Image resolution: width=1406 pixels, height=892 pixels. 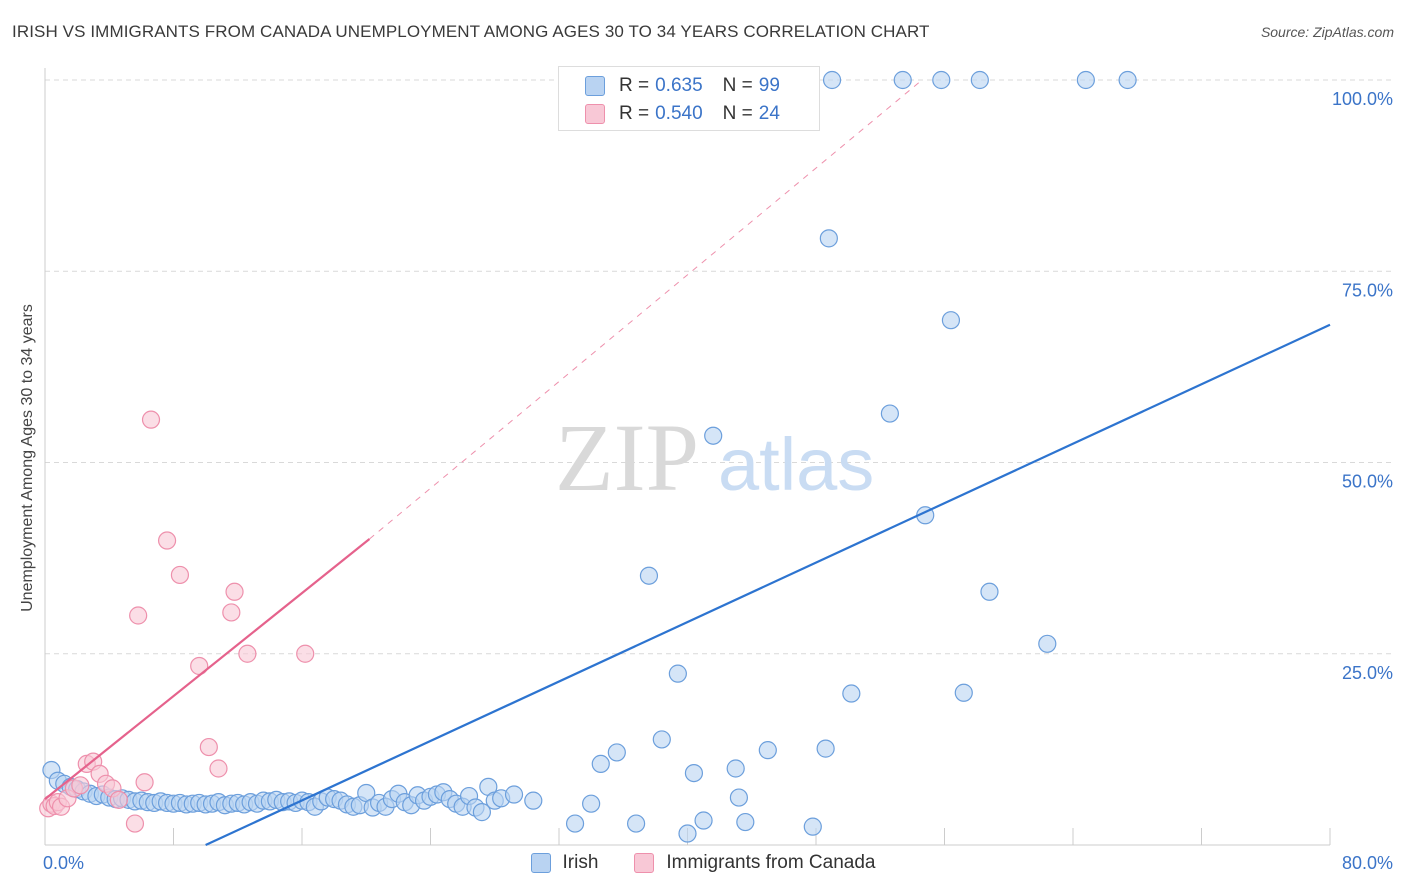 I want to click on canada-n-label: N =, so click(x=737, y=113).